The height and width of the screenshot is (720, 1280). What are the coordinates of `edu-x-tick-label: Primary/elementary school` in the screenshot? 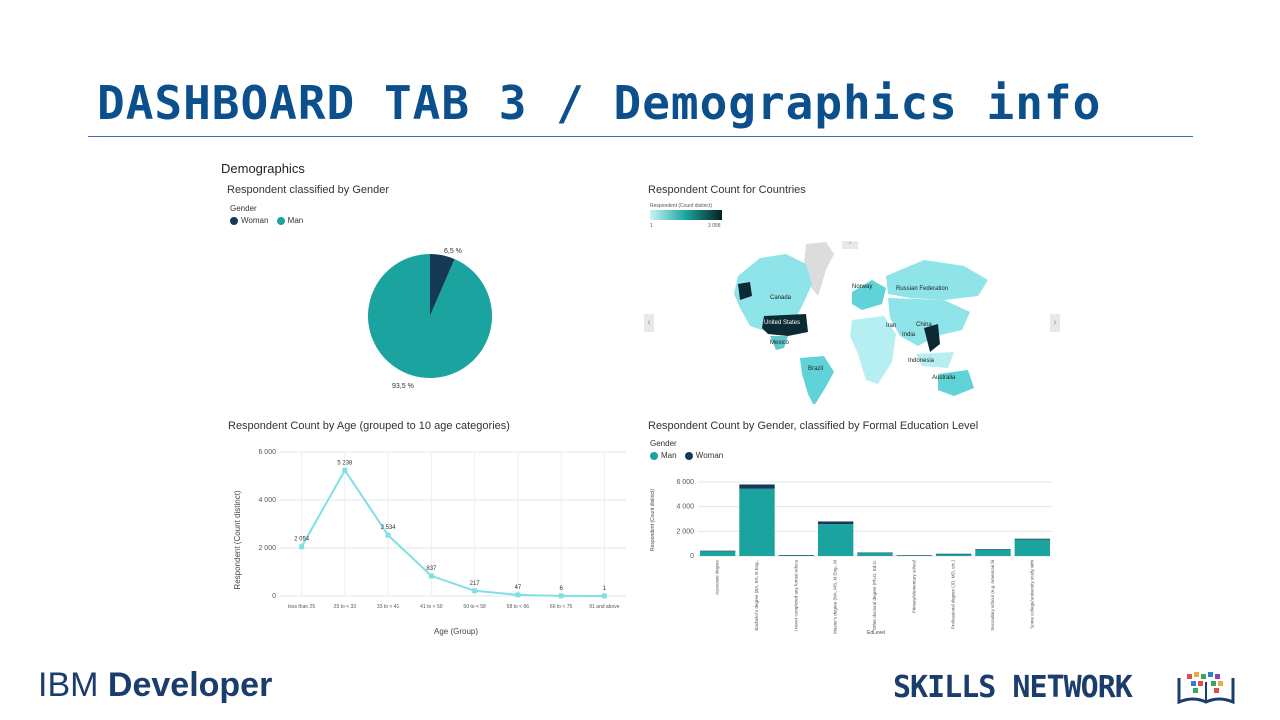 It's located at (913, 586).